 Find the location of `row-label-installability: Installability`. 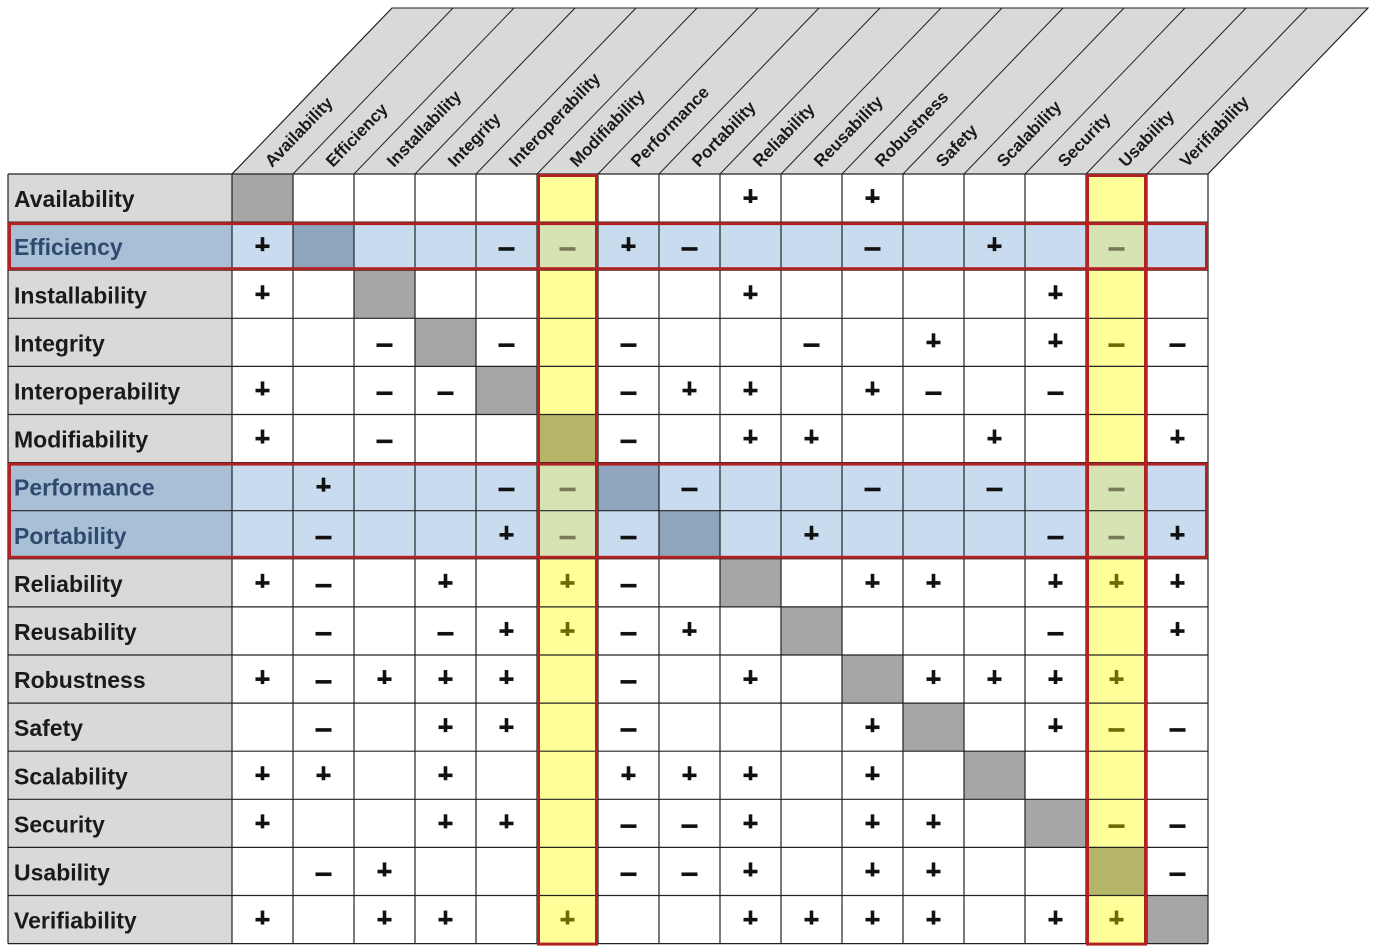

row-label-installability: Installability is located at coordinates (80, 295).